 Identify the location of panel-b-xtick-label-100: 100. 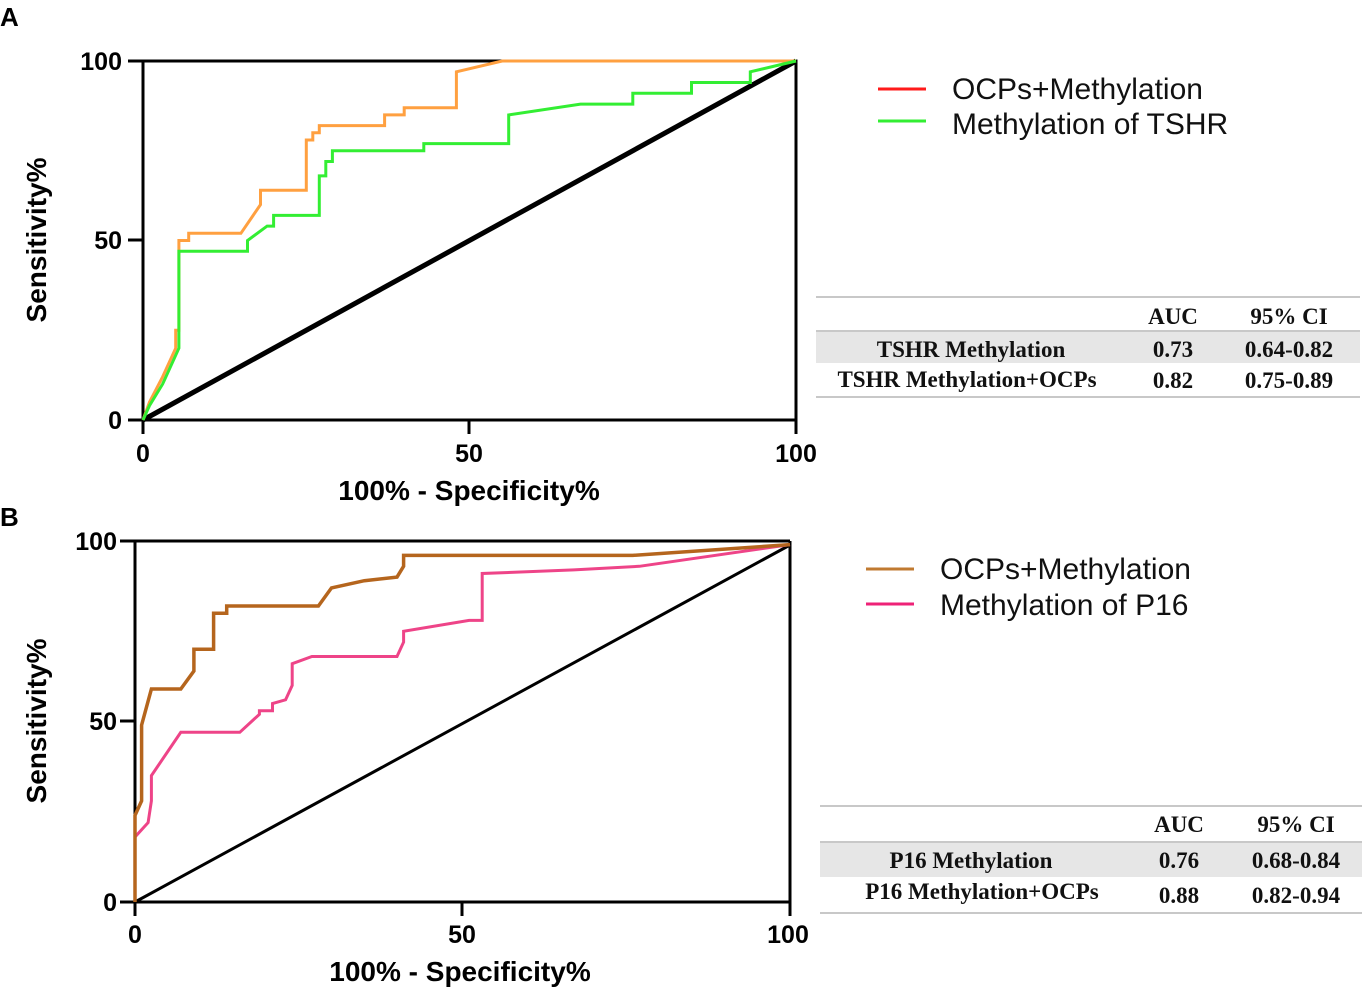
(788, 935).